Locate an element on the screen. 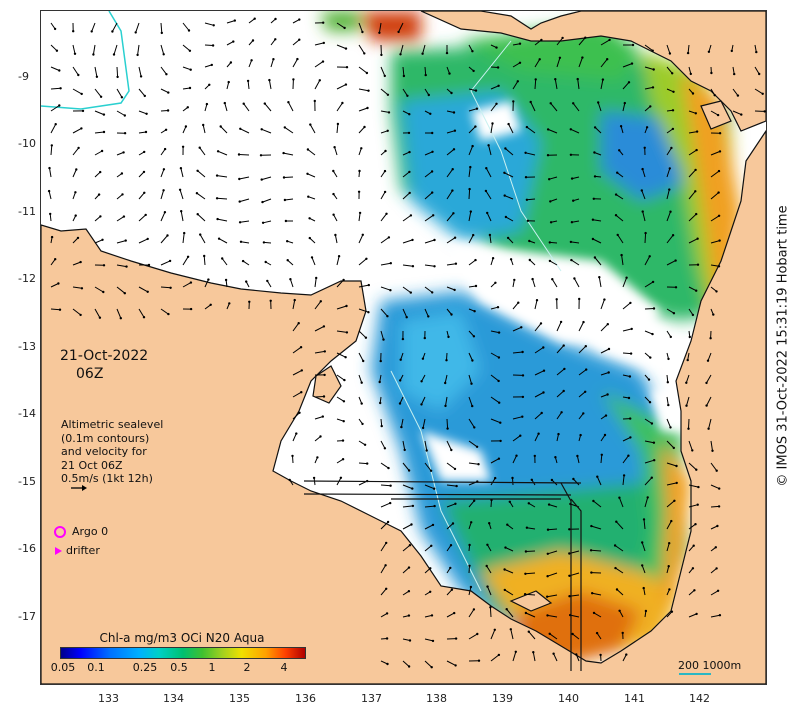  drifter-label: drifter is located at coordinates (83, 550).